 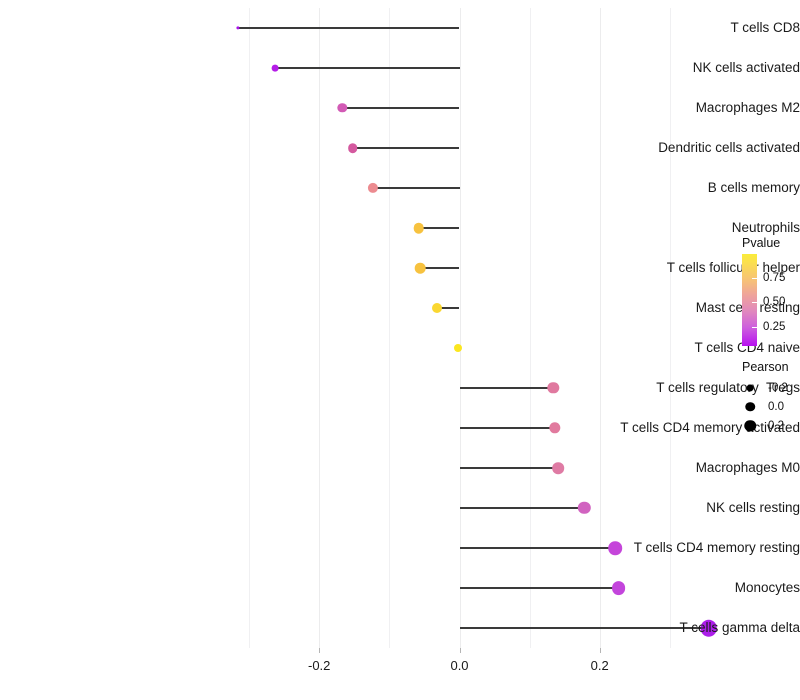 I want to click on legend-pearson-items: -0.2 0.0 0.2, so click(x=771, y=406).